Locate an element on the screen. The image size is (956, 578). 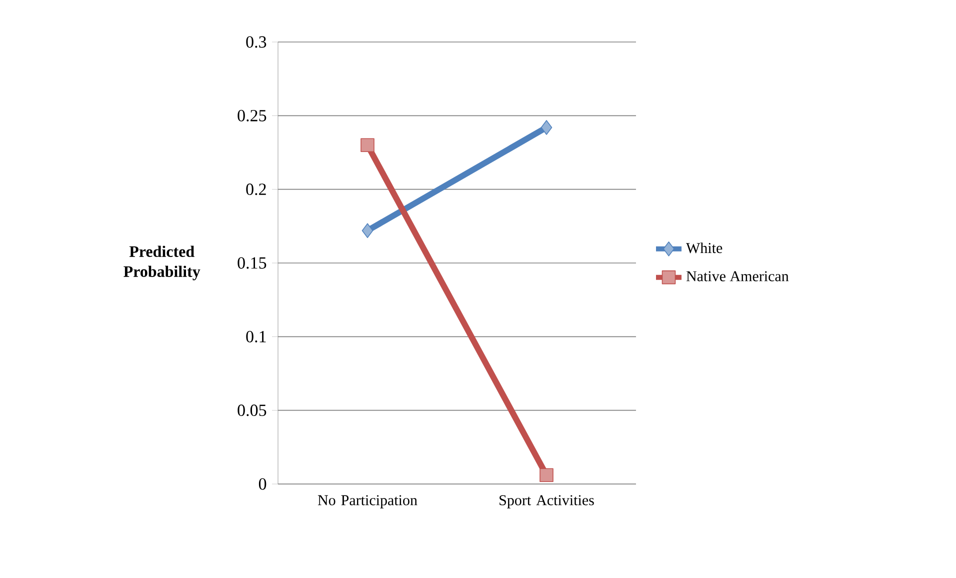
legend-label: Native American is located at coordinates (737, 276).